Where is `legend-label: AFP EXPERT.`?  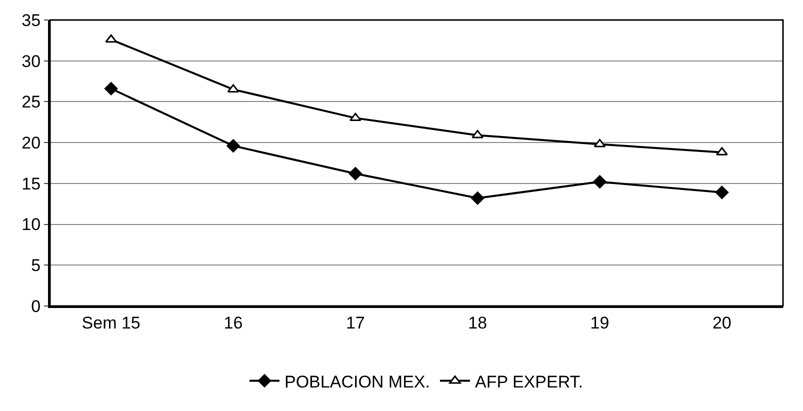 legend-label: AFP EXPERT. is located at coordinates (529, 382).